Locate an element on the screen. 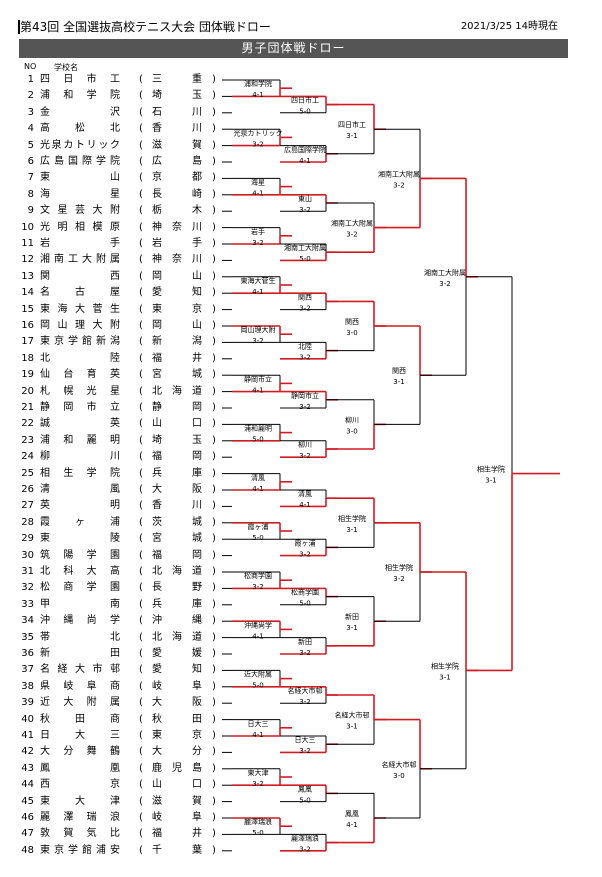  entry-number: 9 is located at coordinates (30, 211).